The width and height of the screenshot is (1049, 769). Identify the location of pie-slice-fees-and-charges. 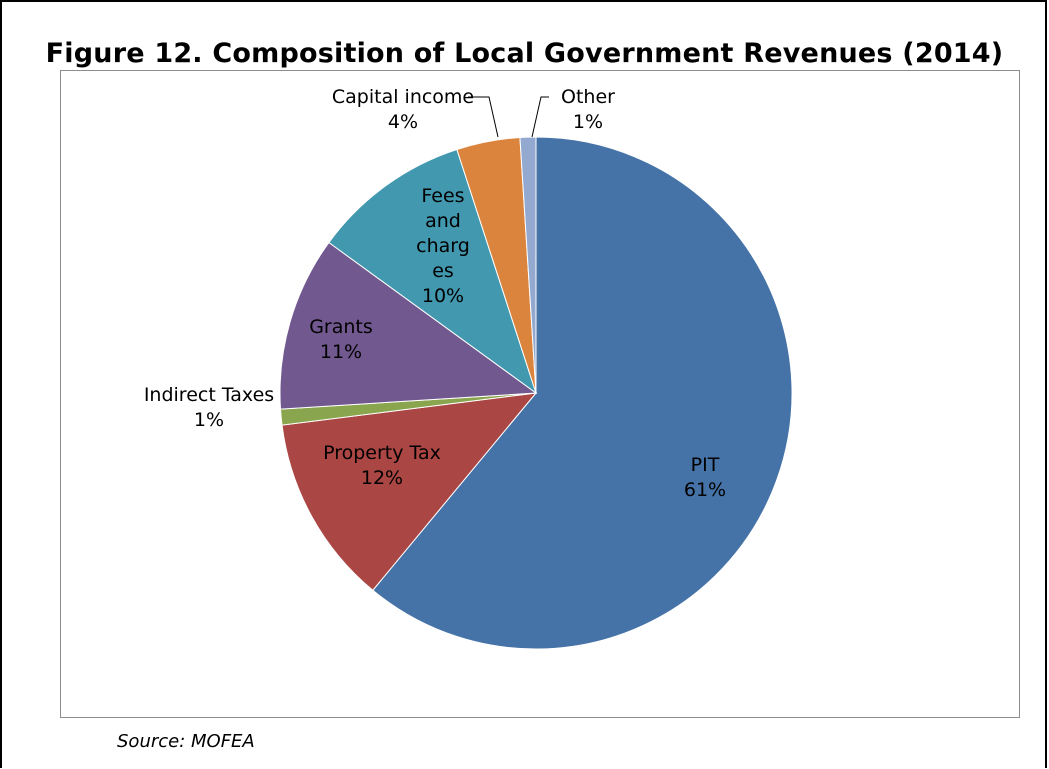
(432, 271).